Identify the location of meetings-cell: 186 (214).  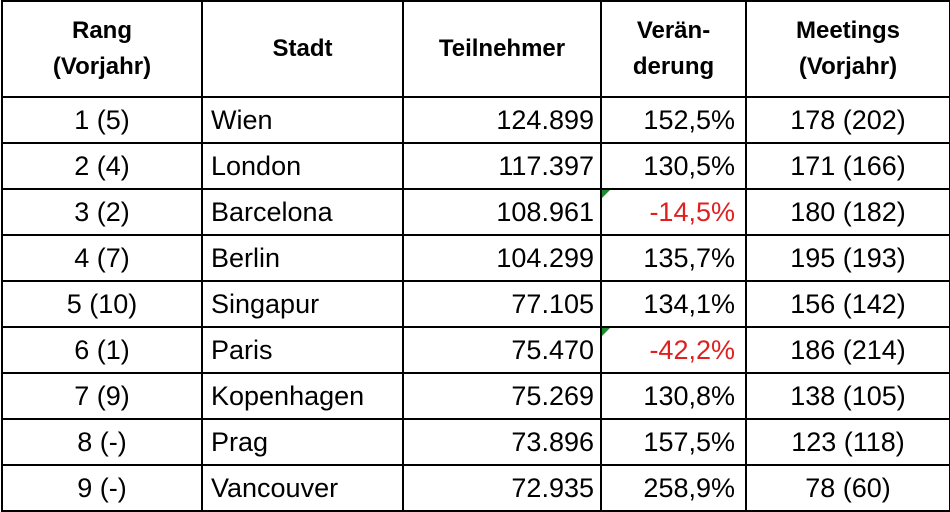
(847, 350).